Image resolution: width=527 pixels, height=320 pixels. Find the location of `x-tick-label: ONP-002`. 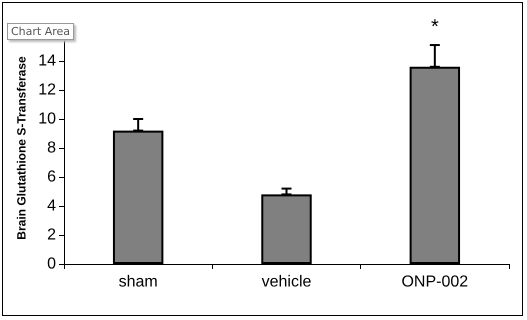

x-tick-label: ONP-002 is located at coordinates (434, 282).